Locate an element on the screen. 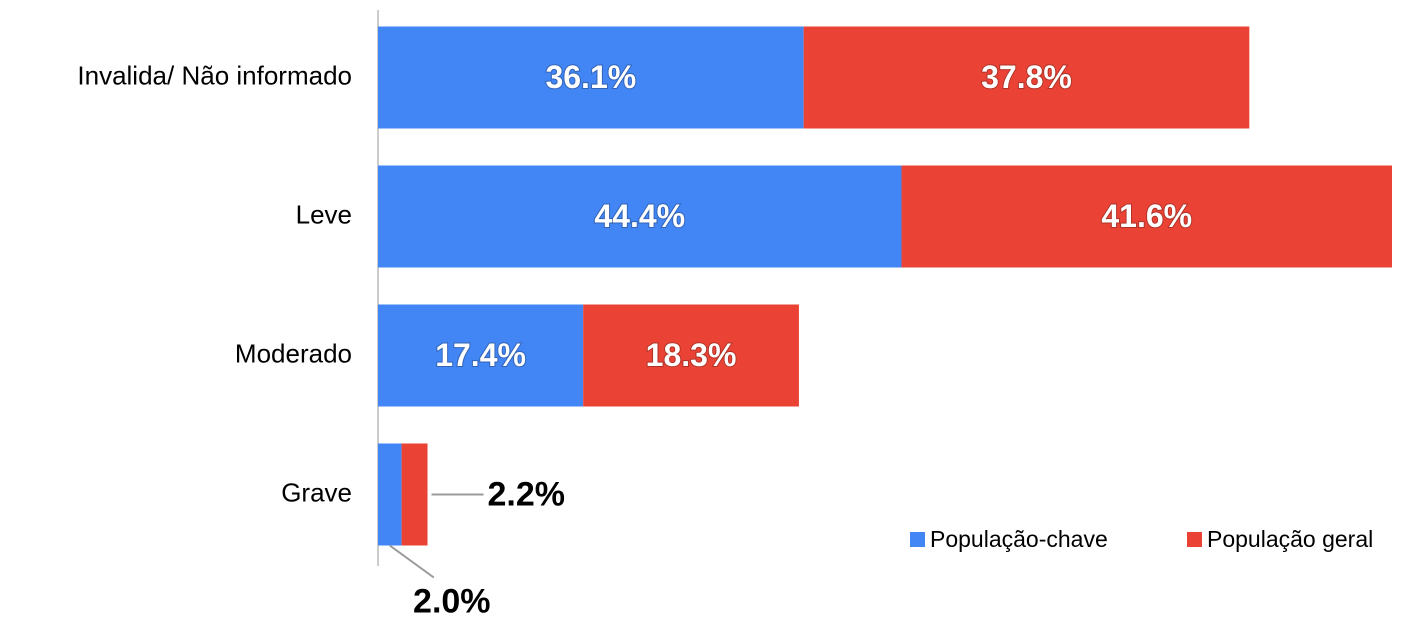 This screenshot has width=1412, height=628. data-label: 37.8% is located at coordinates (1026, 77).